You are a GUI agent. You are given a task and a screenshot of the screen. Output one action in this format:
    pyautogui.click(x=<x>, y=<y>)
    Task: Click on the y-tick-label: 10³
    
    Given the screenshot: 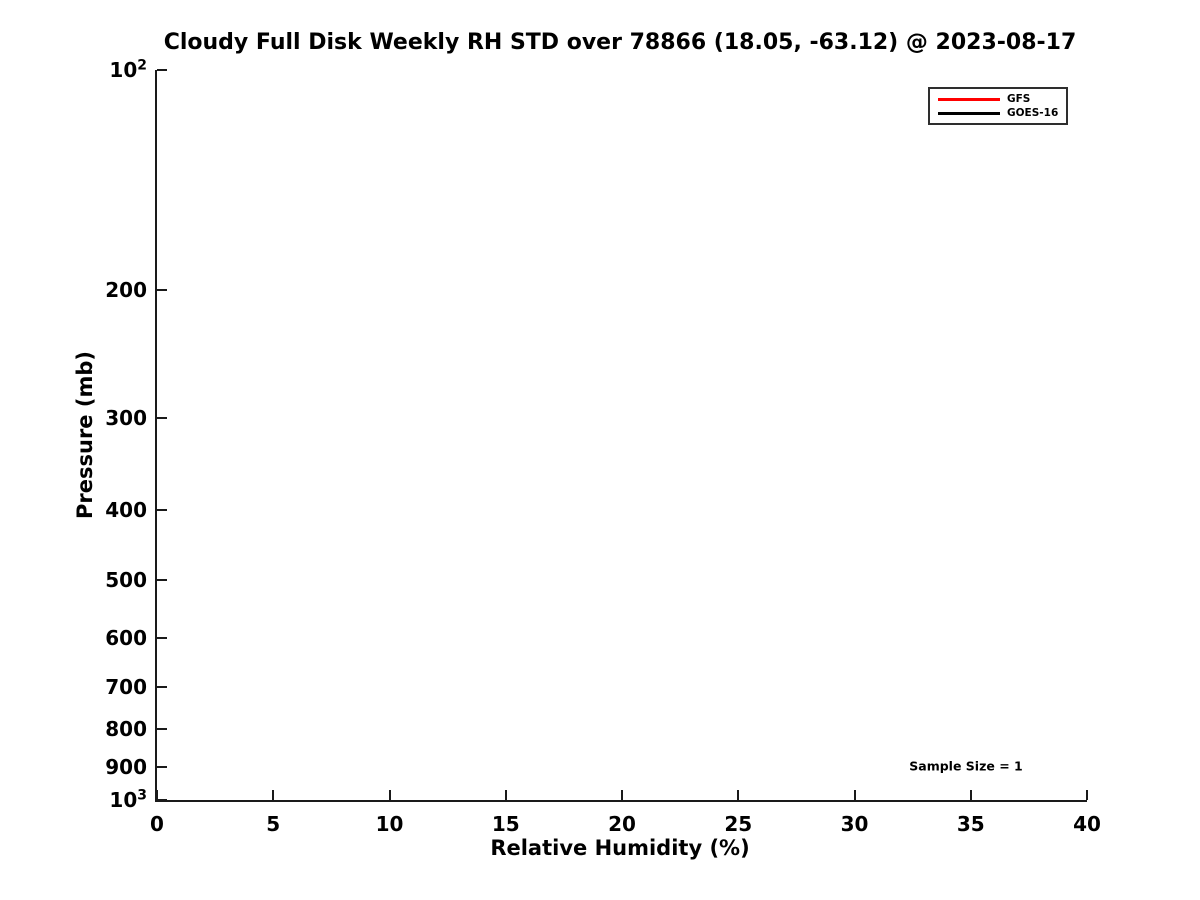 What is the action you would take?
    pyautogui.click(x=128, y=799)
    